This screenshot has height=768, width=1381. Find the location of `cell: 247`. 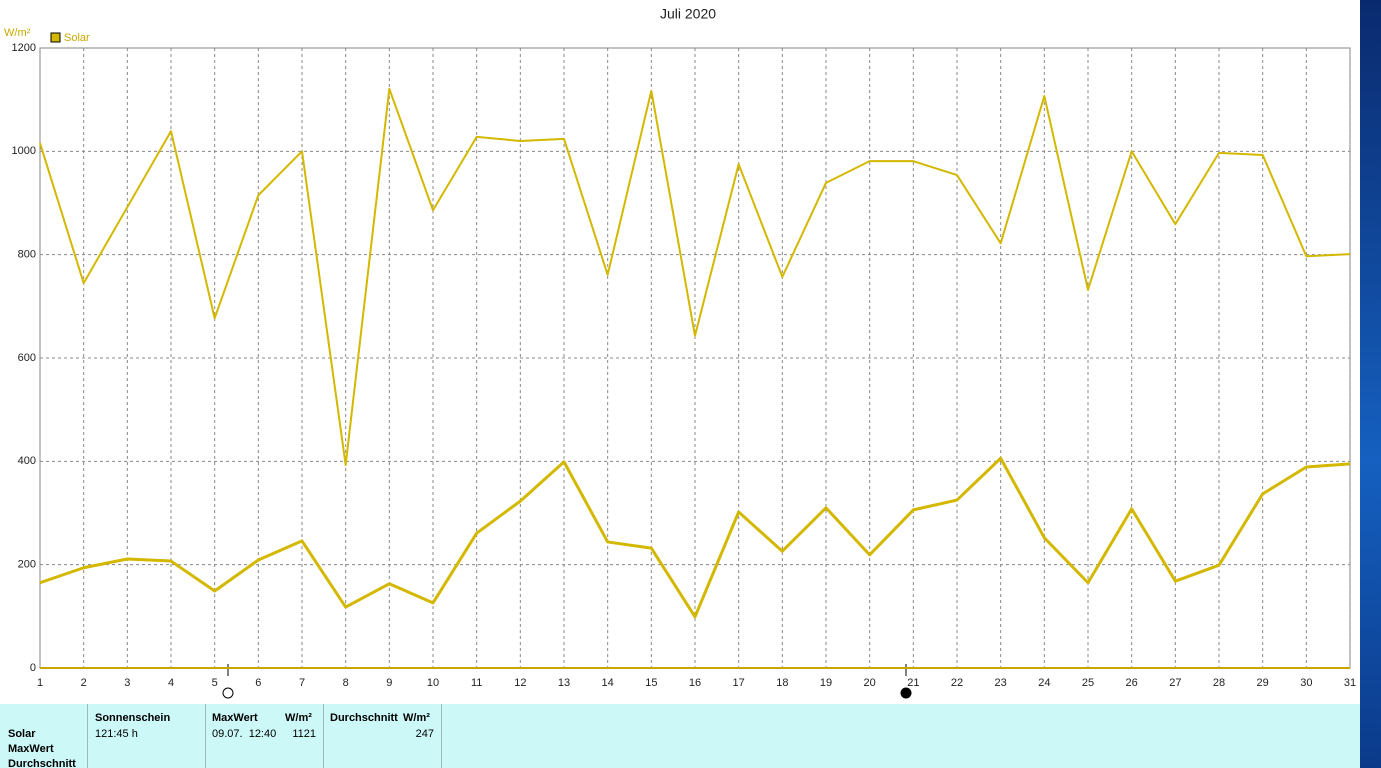

cell: 247 is located at coordinates (424, 734).